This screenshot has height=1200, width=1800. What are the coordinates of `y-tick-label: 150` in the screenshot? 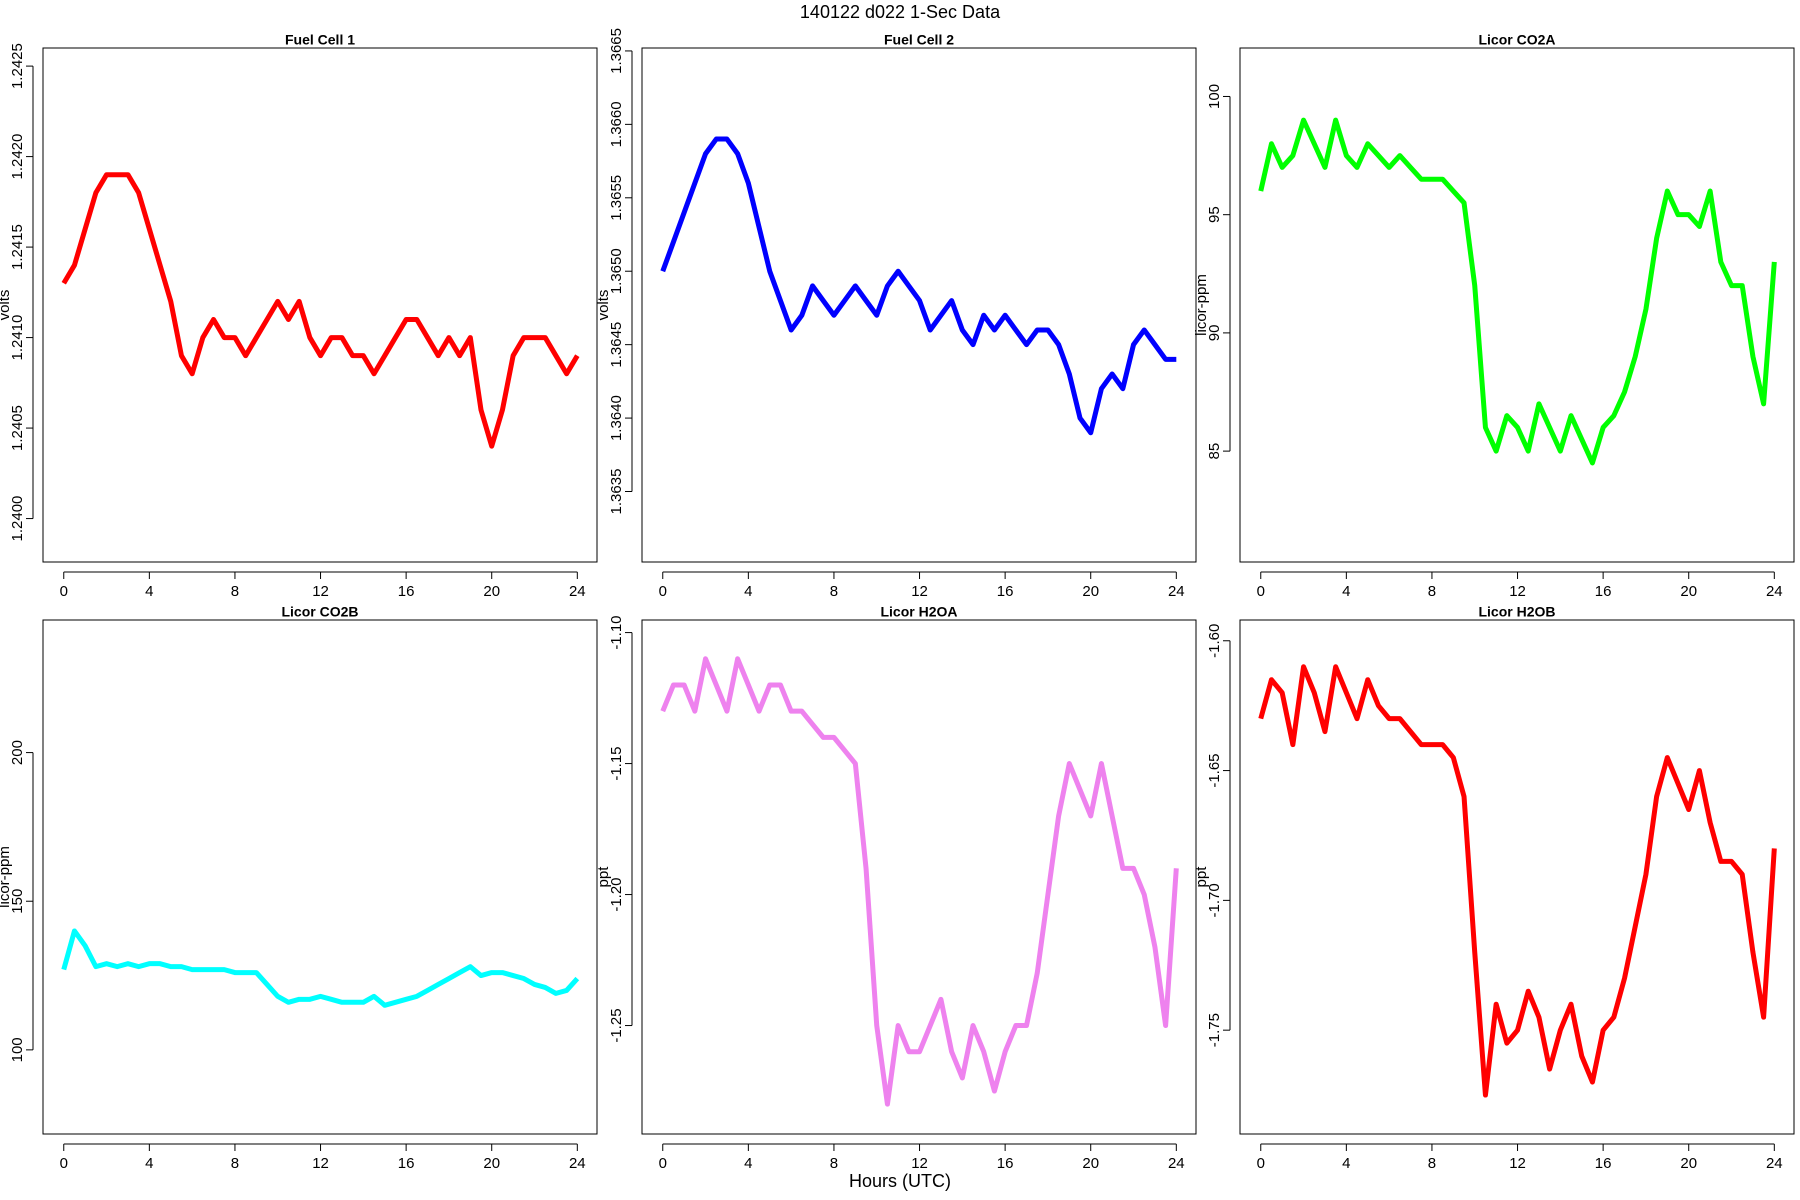 It's located at (17, 901).